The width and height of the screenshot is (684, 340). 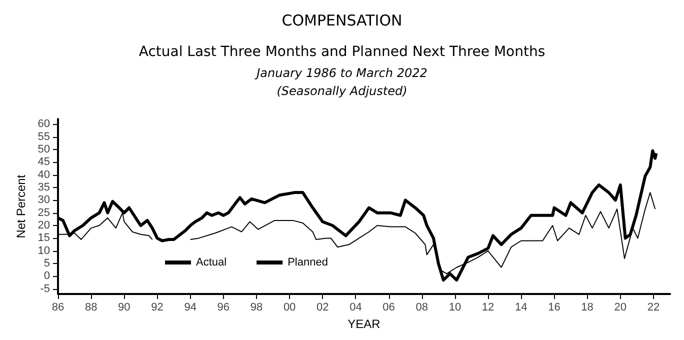 I want to click on chart-title: COMPENSATION, so click(x=342, y=21).